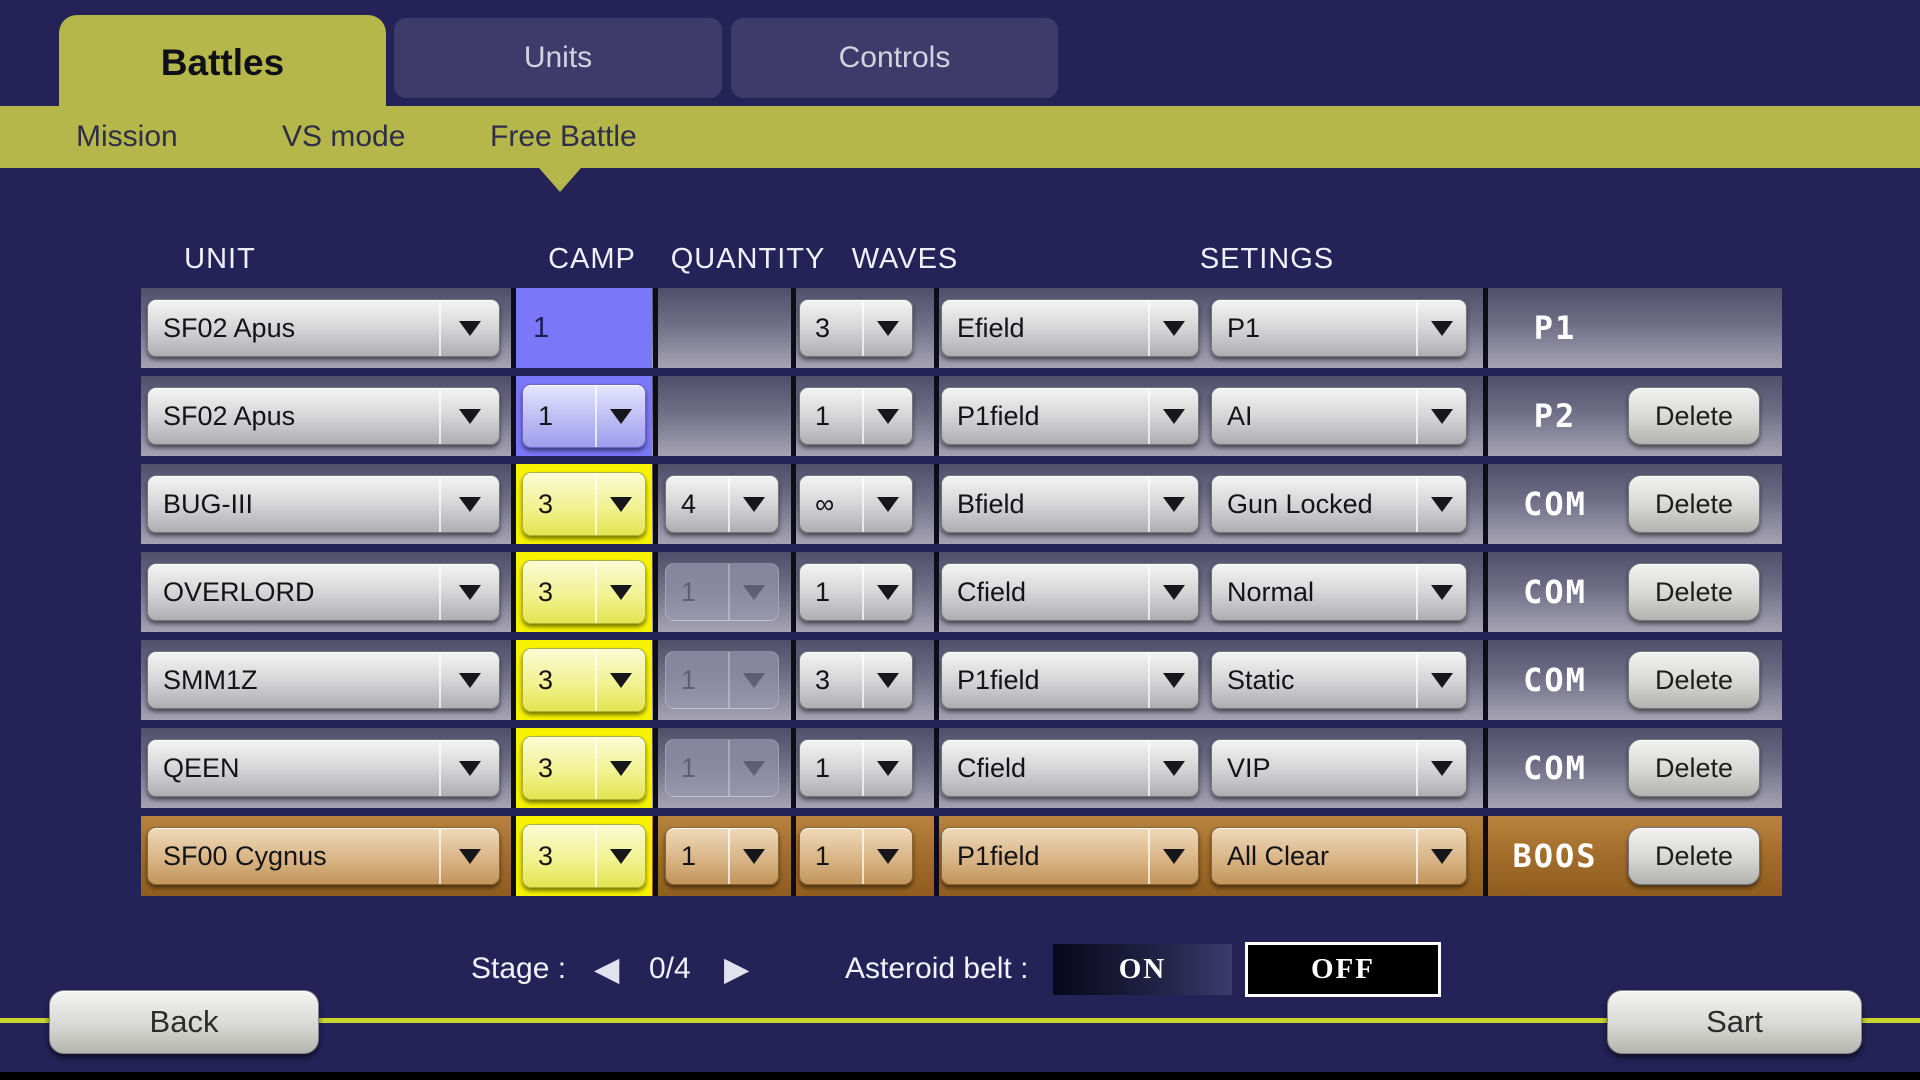  Describe the element at coordinates (323, 504) in the screenshot. I see `unit-dropdown: BUG-III` at that location.